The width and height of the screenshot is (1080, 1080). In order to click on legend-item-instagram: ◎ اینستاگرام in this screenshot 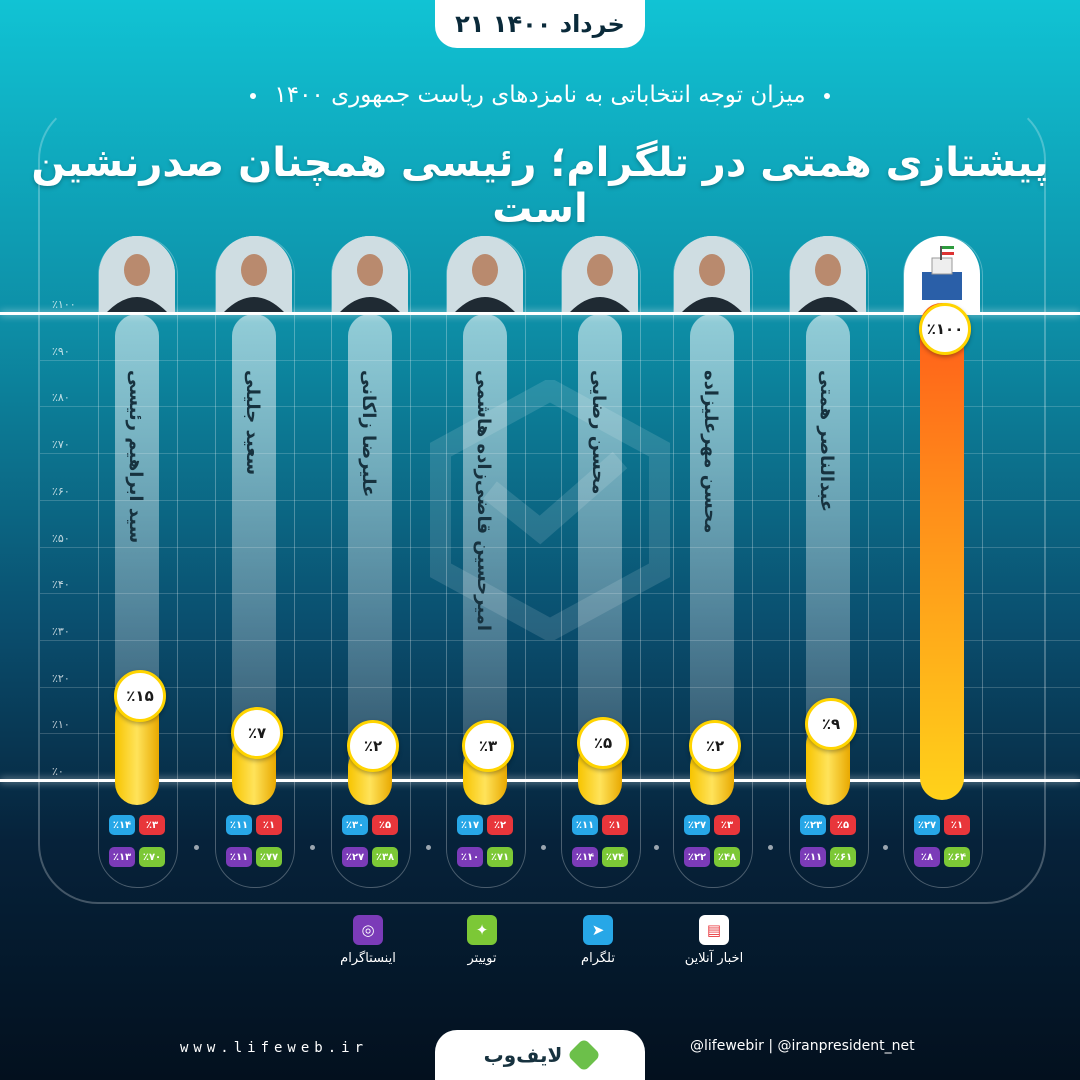, I will do `click(368, 940)`.